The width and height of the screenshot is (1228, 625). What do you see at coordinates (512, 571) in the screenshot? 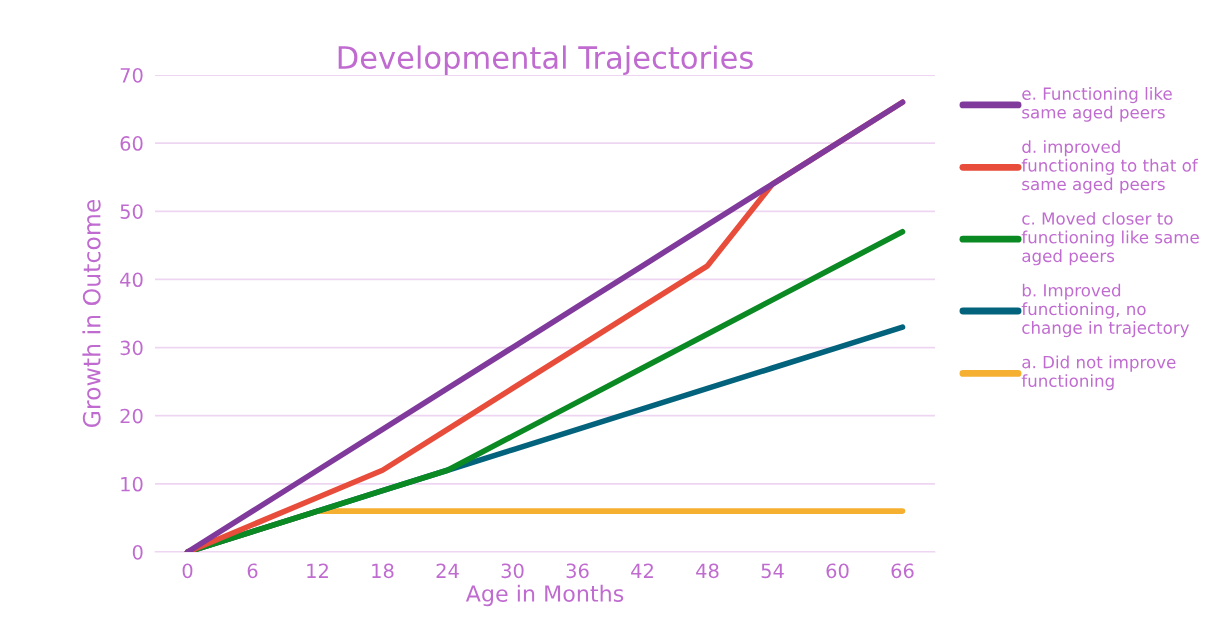
I see `x-tick-label: 30` at bounding box center [512, 571].